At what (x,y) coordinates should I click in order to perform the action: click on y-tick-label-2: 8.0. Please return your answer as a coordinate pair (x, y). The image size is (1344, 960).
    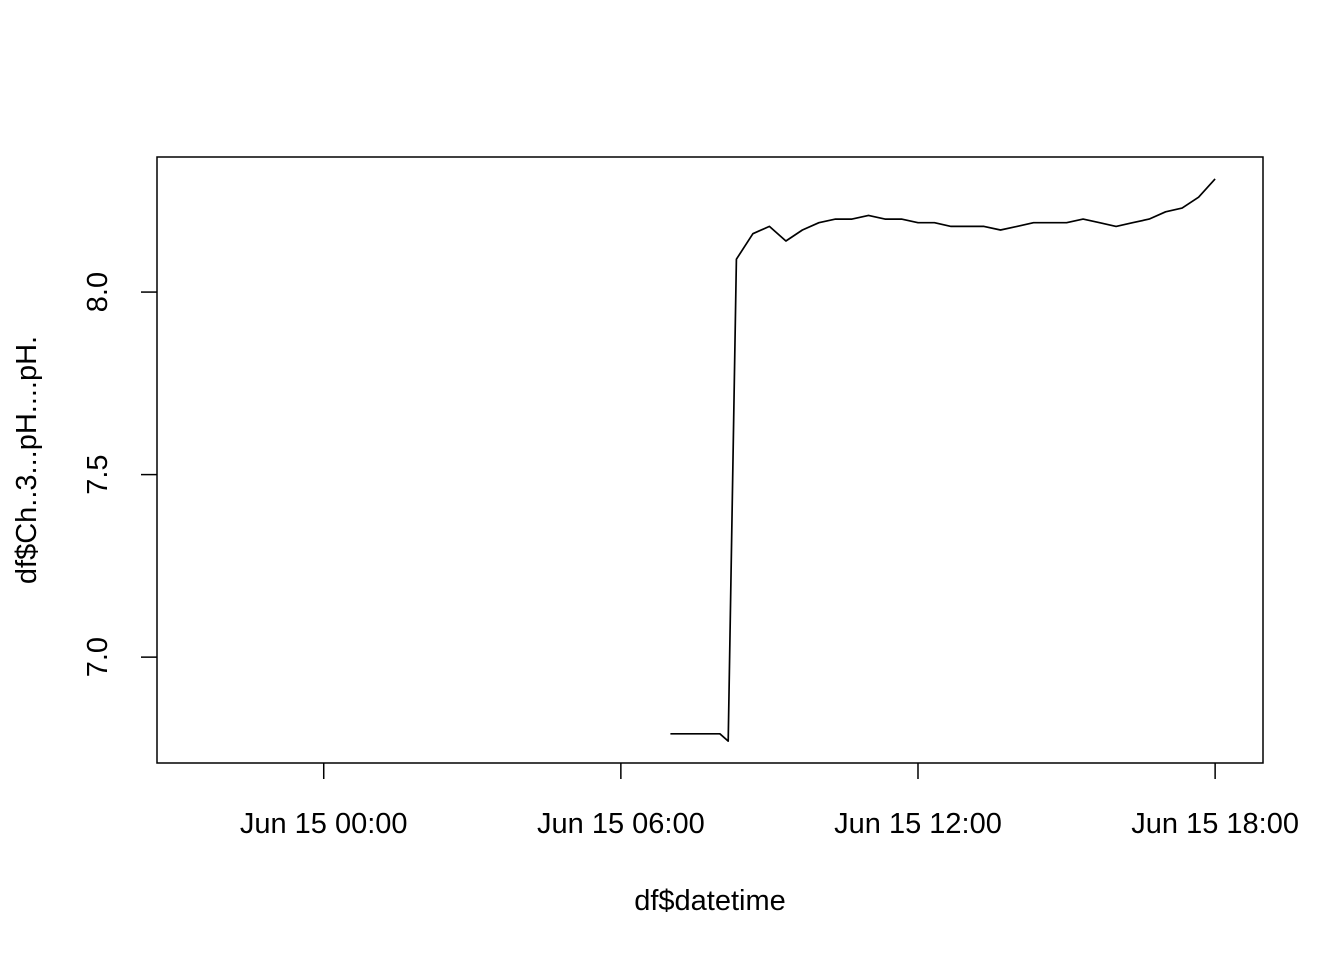
    Looking at the image, I should click on (98, 292).